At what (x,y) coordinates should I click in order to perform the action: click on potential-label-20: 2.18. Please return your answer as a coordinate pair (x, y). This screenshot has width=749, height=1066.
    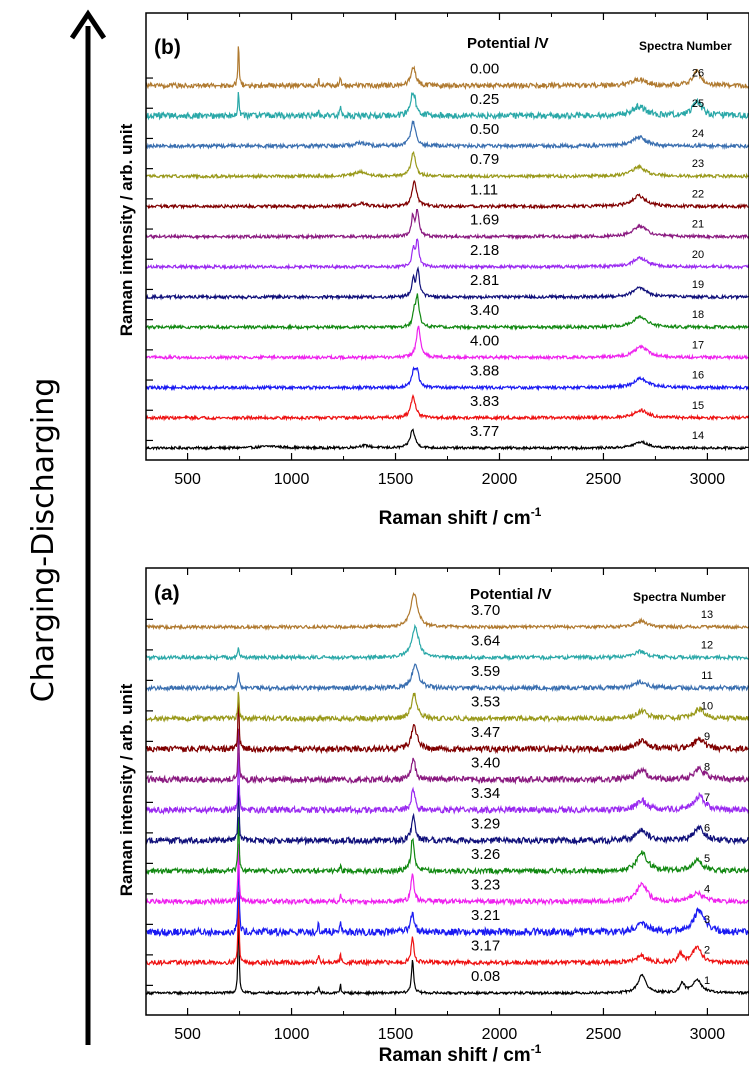
    Looking at the image, I should click on (484, 250).